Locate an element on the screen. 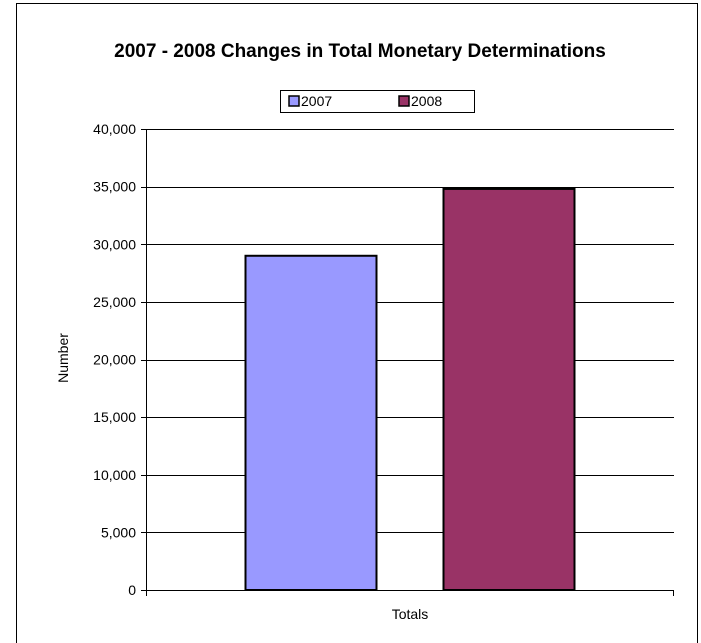 This screenshot has height=643, width=701. bar-2008 is located at coordinates (509, 389).